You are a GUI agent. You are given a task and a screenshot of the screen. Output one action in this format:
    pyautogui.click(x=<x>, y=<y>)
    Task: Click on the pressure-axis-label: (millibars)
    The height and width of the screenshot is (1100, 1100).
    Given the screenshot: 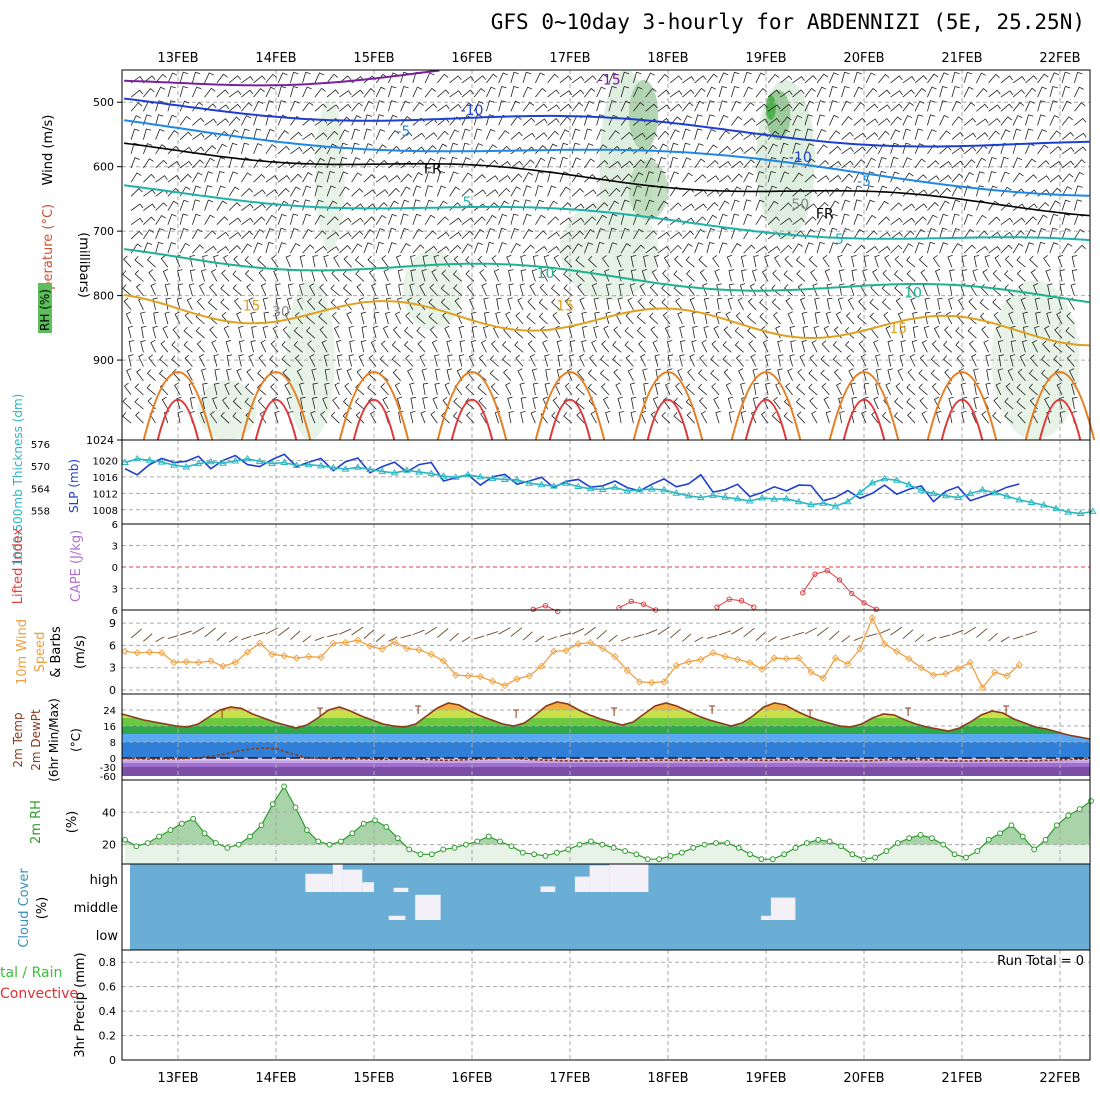 What is the action you would take?
    pyautogui.click(x=83, y=265)
    